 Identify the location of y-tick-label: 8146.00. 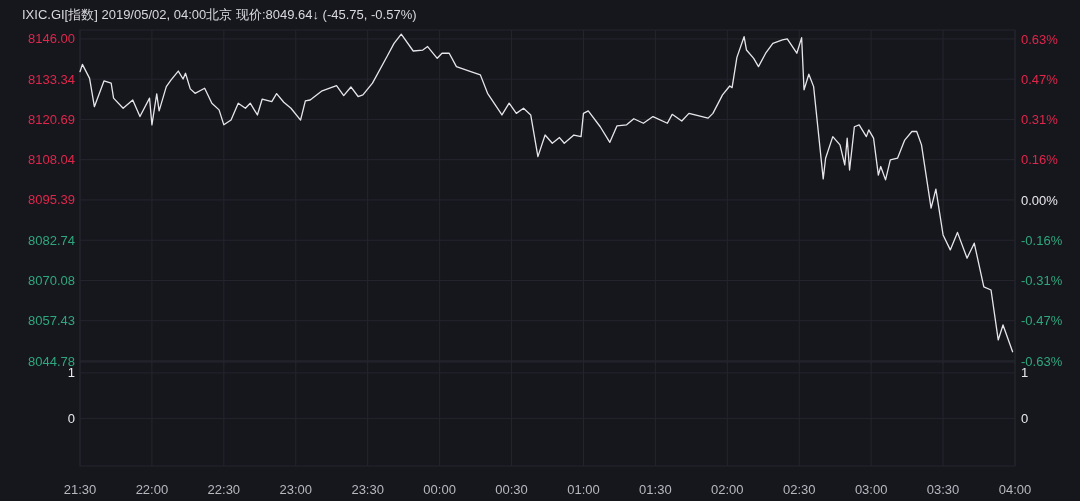
(51, 39).